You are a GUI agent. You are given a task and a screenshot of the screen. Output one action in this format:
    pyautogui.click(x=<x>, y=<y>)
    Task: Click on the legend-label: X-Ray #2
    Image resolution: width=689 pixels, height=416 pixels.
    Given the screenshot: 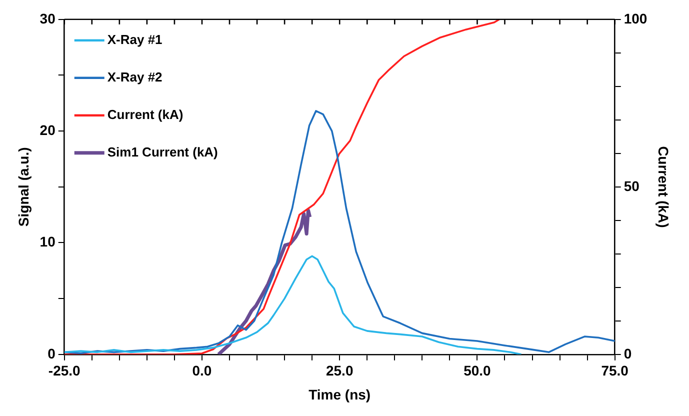 What is the action you would take?
    pyautogui.click(x=134, y=76)
    